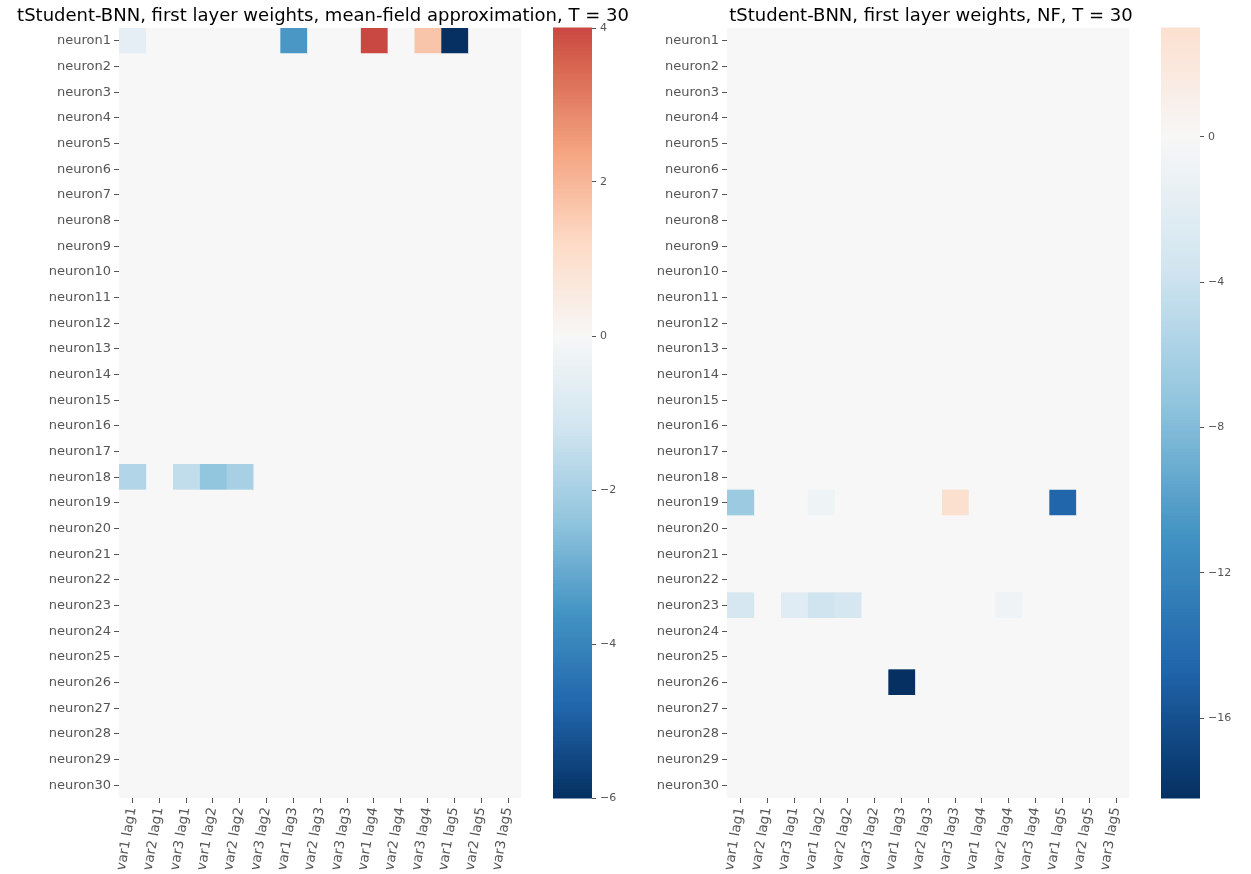 The width and height of the screenshot is (1251, 874). I want to click on chart-title: tStudent-BNN, first layer weights, NF, T = 30, so click(931, 14).